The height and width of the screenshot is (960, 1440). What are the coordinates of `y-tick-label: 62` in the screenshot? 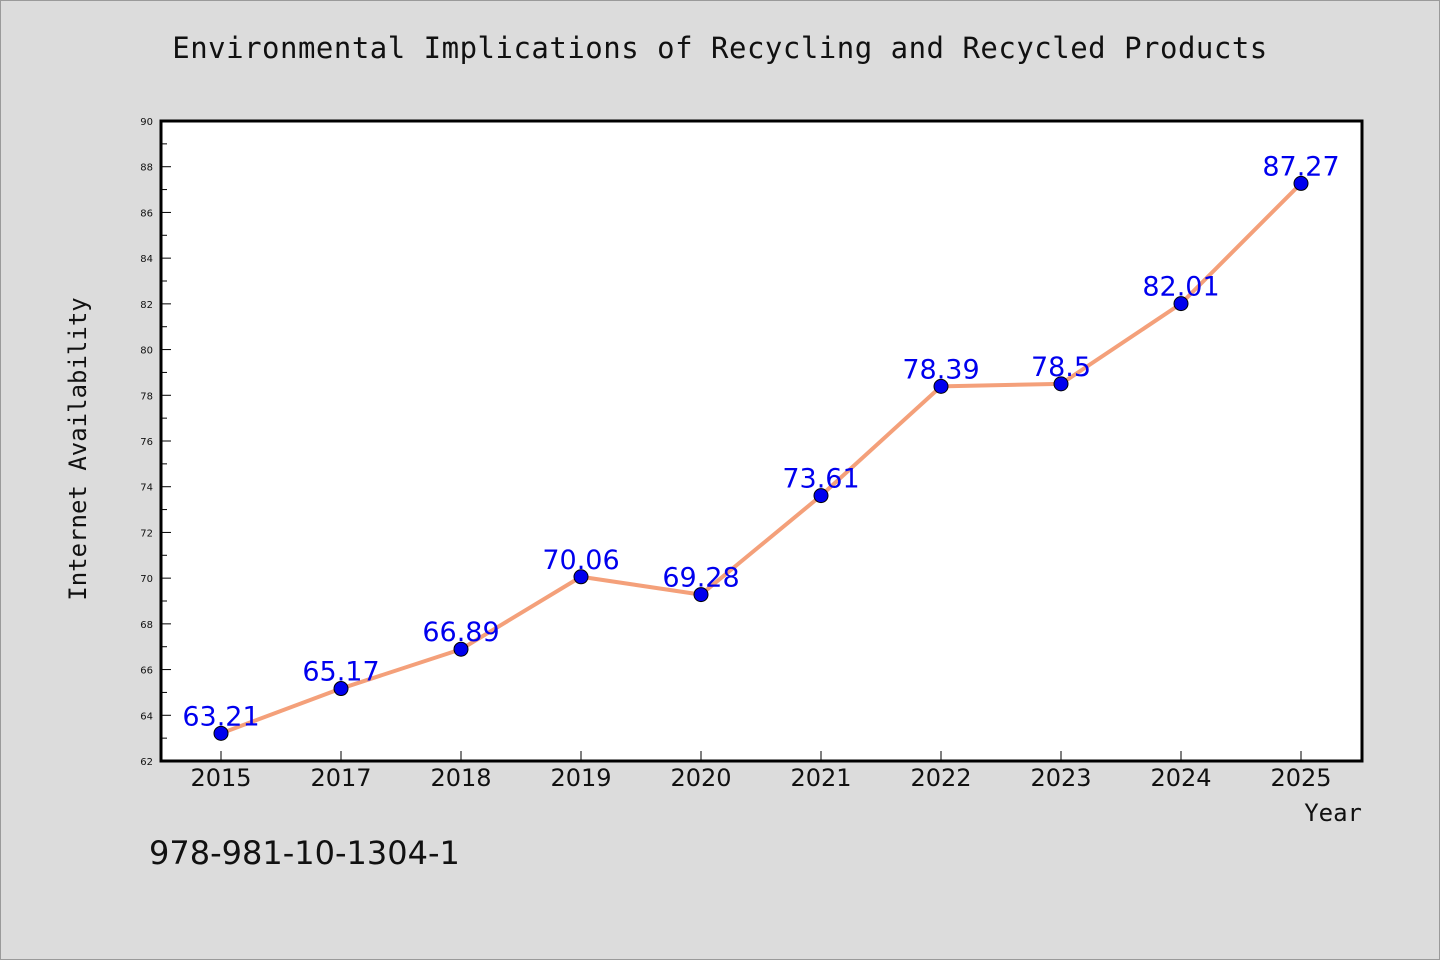 It's located at (146, 762).